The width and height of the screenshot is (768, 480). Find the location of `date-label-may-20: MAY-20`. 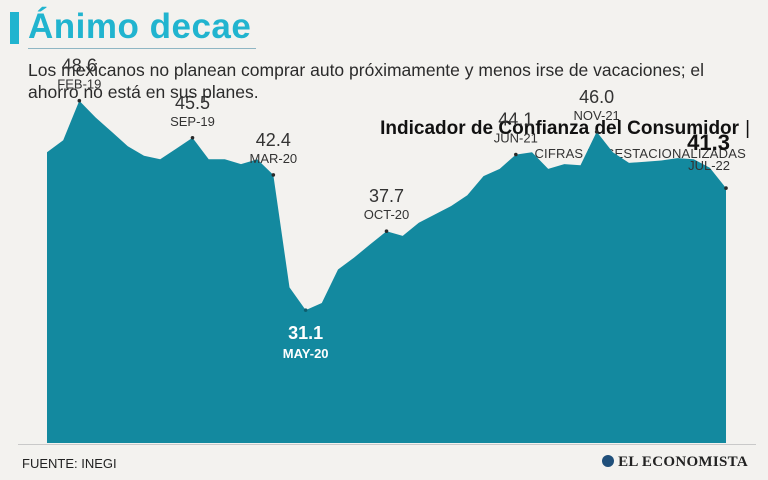

date-label-may-20: MAY-20 is located at coordinates (306, 353).